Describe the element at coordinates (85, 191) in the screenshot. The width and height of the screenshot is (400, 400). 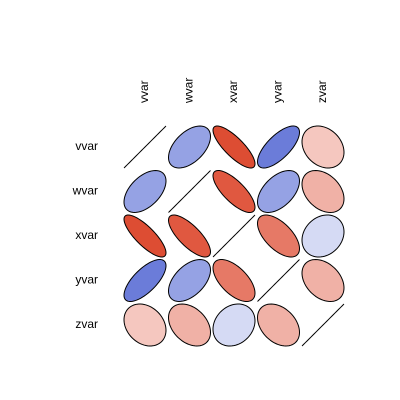
I see `row-label: wvar` at that location.